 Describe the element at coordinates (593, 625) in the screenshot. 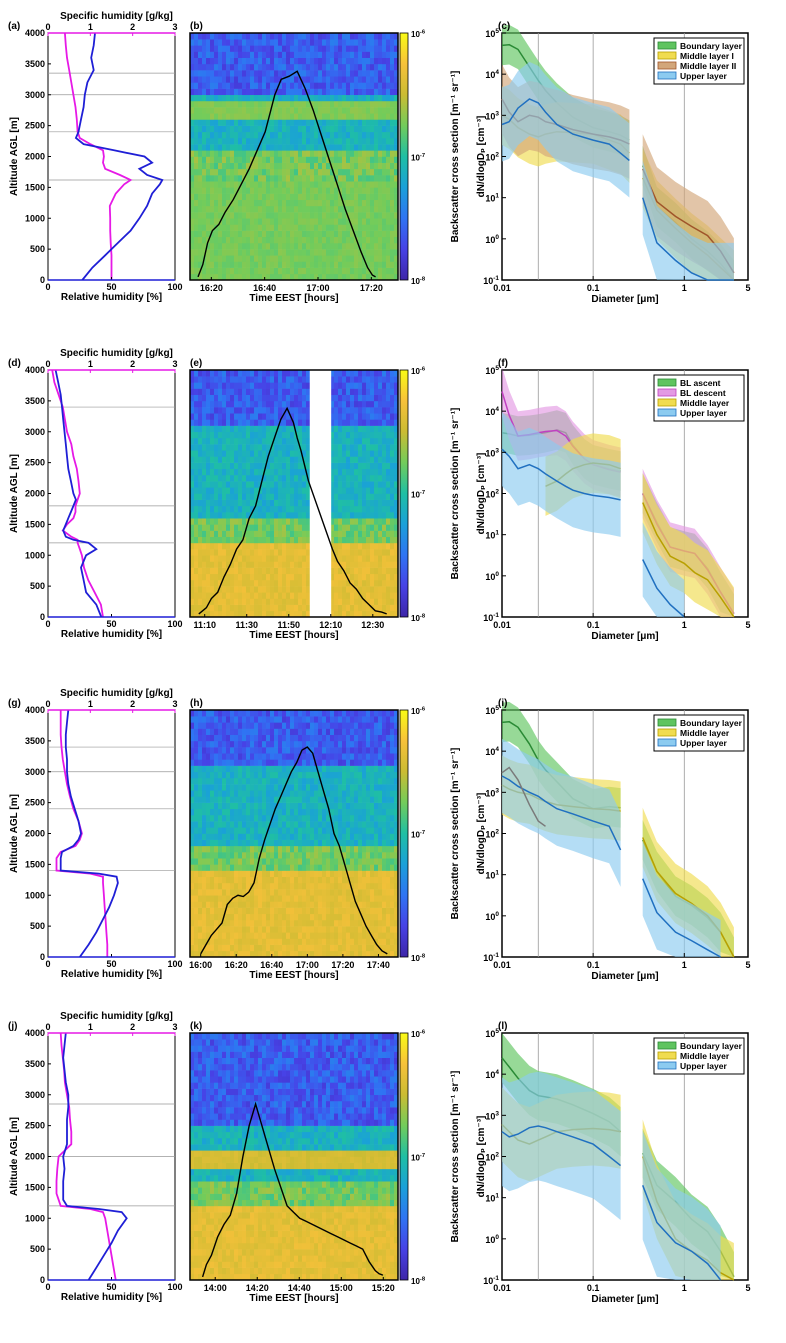

I see `diameter-tick-label: 0.1` at that location.